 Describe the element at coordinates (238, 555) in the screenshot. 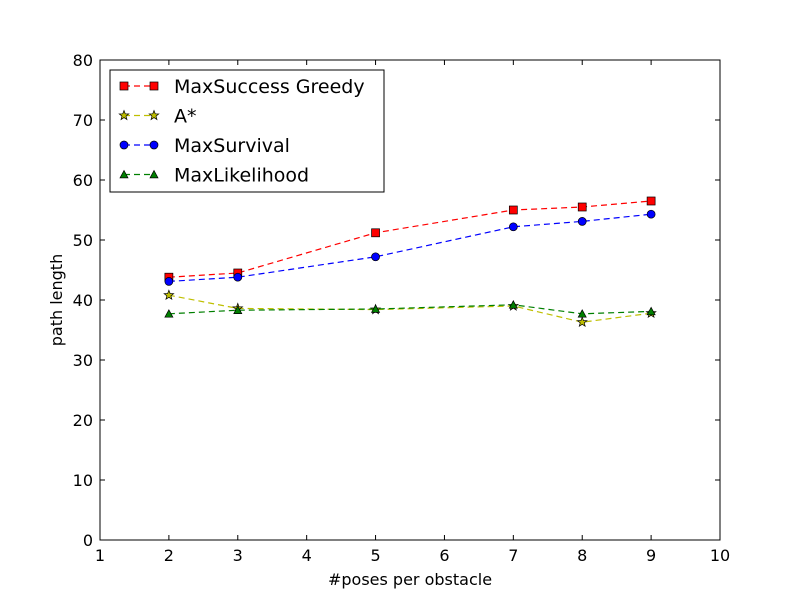

I see `x-tick-label: 3` at that location.